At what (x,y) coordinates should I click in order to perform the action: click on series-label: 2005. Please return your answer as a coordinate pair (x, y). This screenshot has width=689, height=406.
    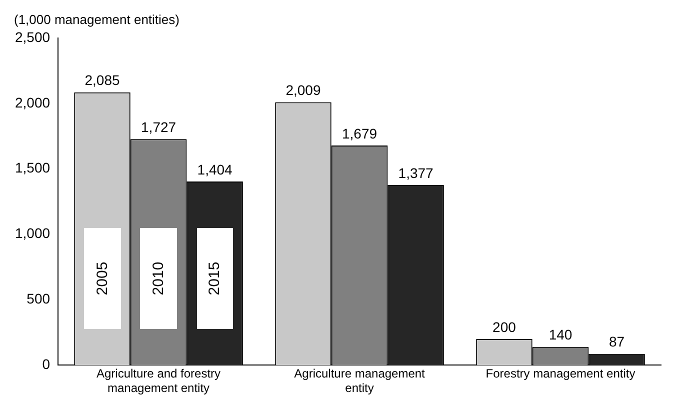
    Looking at the image, I should click on (102, 278).